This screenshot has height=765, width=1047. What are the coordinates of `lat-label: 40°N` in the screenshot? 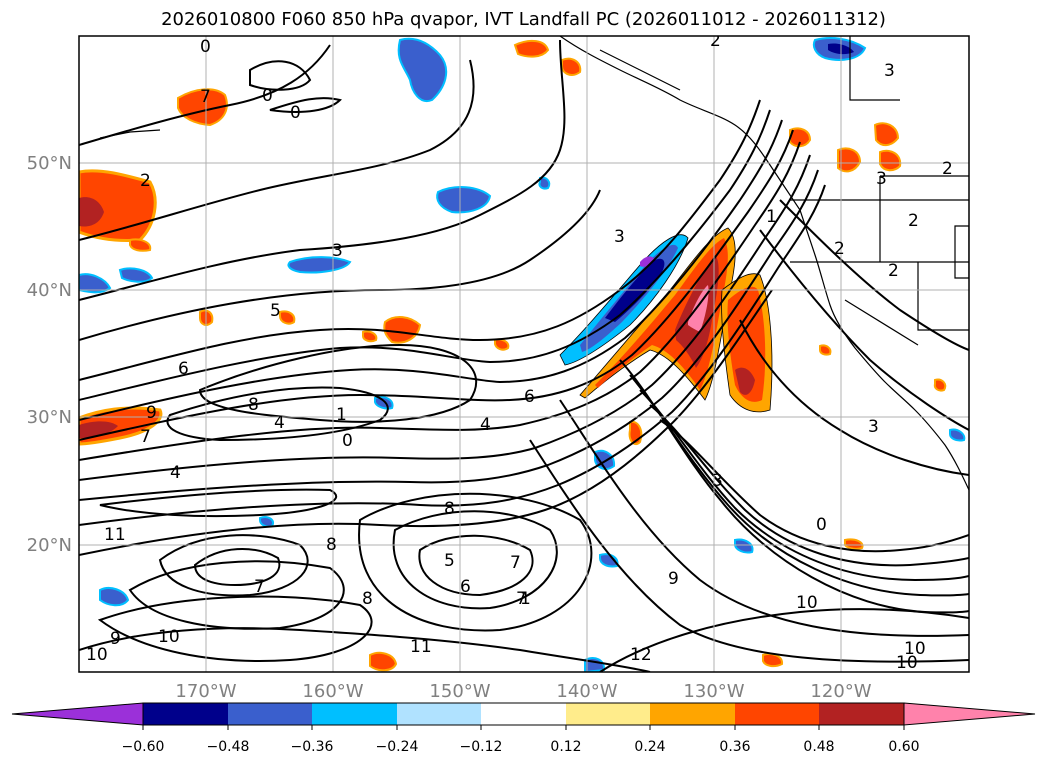 It's located at (49, 290).